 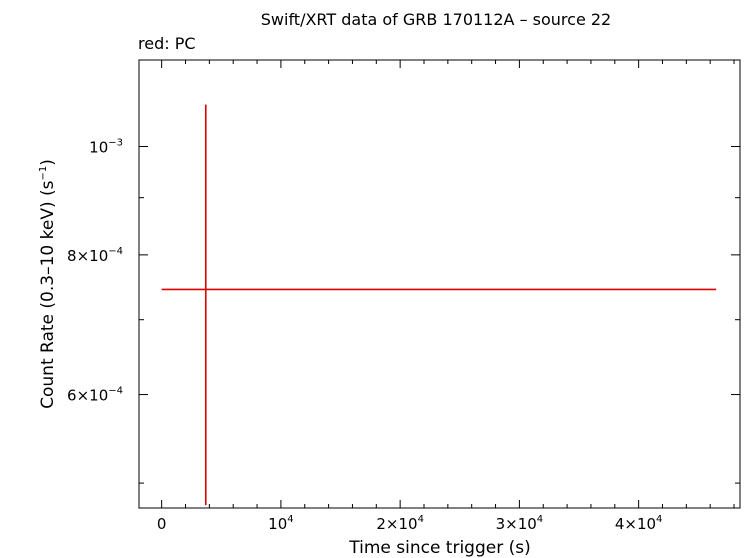 I want to click on y-axis-label: Count Rate (0.3–10 keV) (s−1), so click(x=48, y=284).